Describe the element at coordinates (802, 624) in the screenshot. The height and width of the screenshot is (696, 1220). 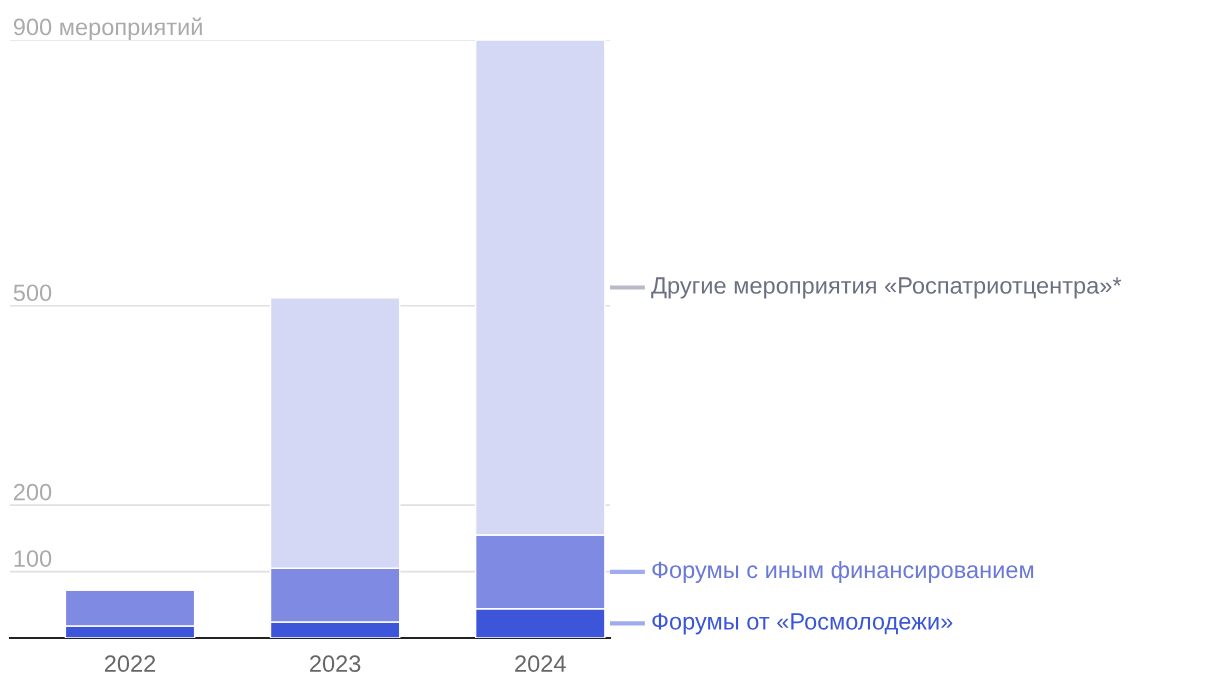
I see `text: Форумы от «Росмолодежи»` at that location.